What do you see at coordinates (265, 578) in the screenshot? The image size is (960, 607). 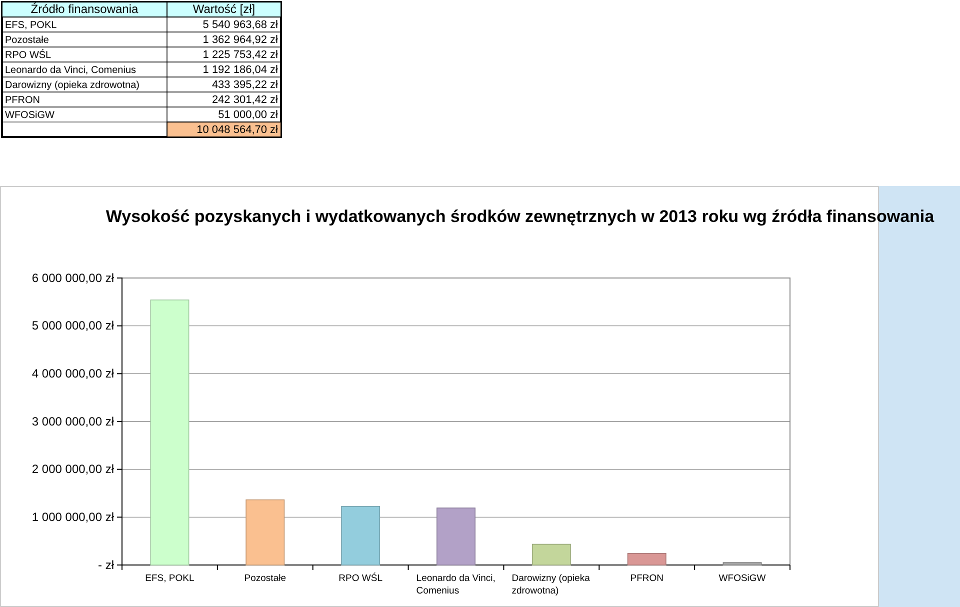 I see `x-tick-label: Pozostałe` at bounding box center [265, 578].